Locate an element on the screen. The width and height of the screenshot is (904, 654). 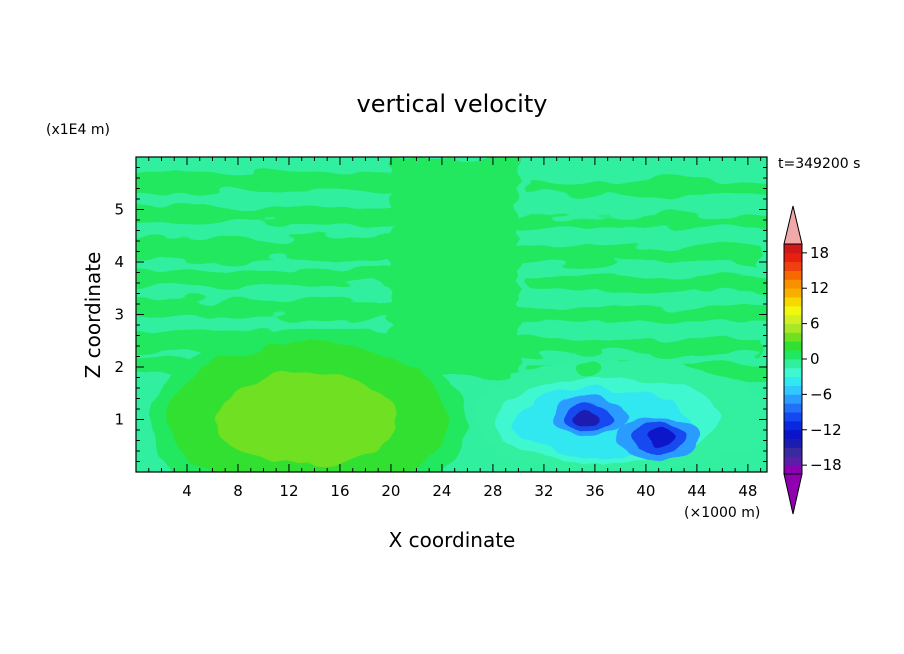
x-tick-label: 8 is located at coordinates (238, 491).